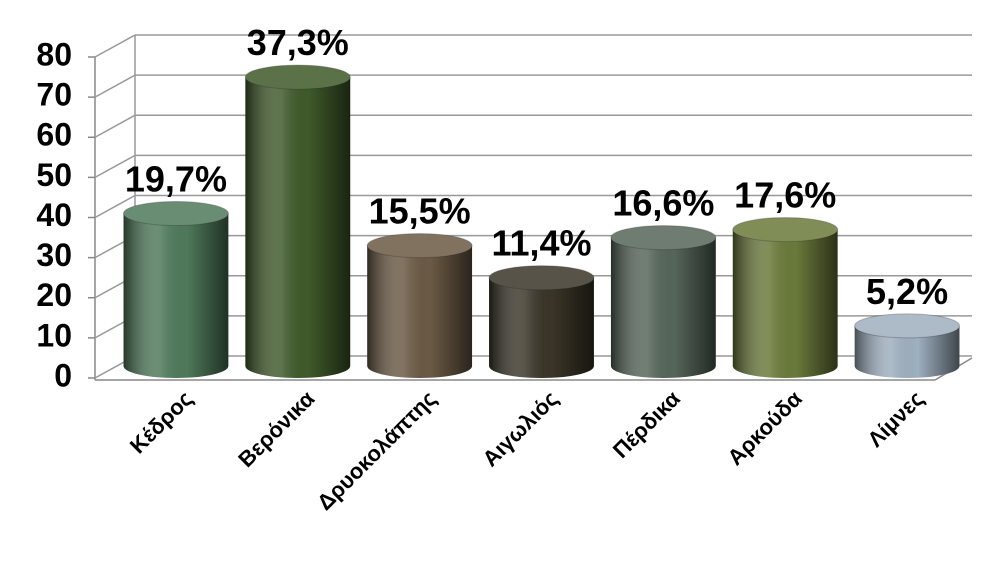 The height and width of the screenshot is (565, 986). What do you see at coordinates (376, 450) in the screenshot?
I see `x-tick-label: Δρυοκολάπτης` at bounding box center [376, 450].